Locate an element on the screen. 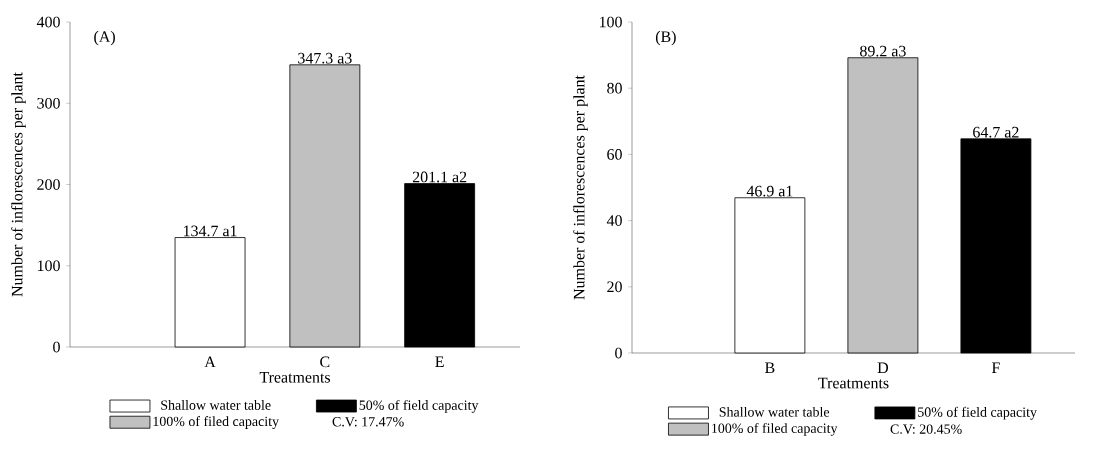 The width and height of the screenshot is (1099, 452). y-tick-label: 400 is located at coordinates (48, 22).